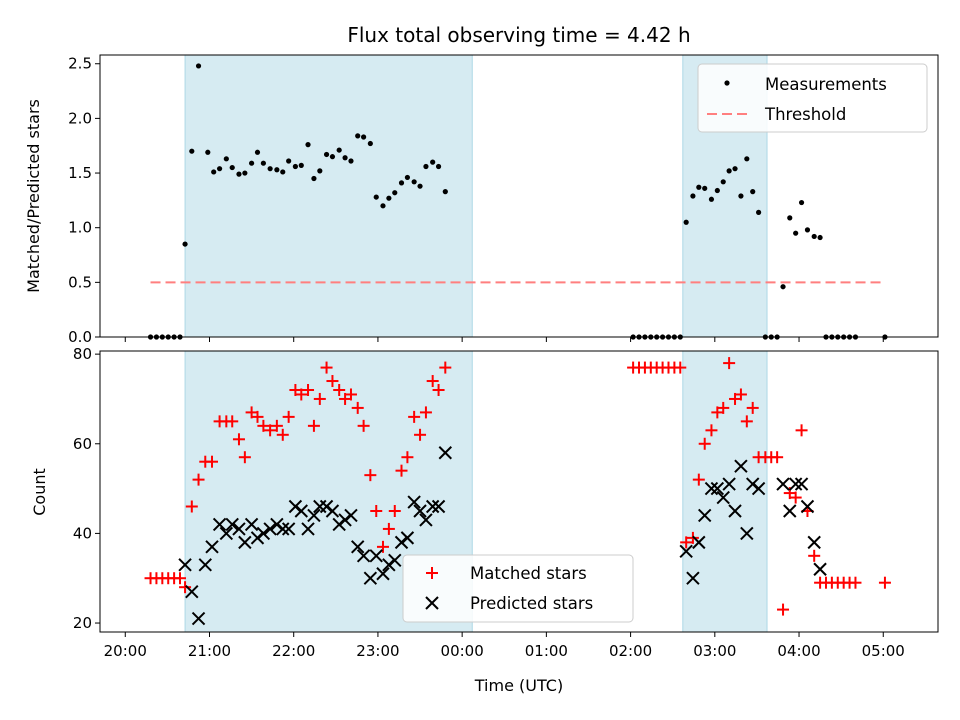 The height and width of the screenshot is (720, 960). I want to click on chart-title: Flux total observing time = 4.42 h, so click(518, 35).